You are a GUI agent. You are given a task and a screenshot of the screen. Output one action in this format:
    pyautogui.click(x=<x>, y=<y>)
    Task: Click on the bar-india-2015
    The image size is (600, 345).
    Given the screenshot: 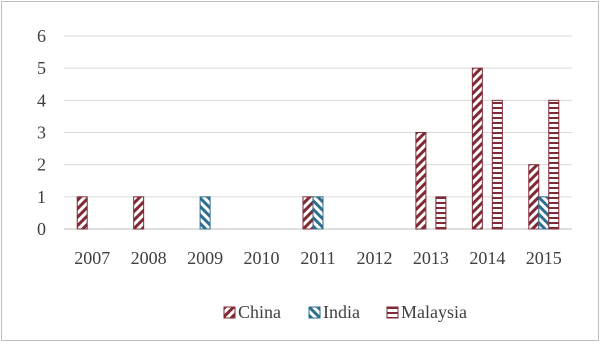 What is the action you would take?
    pyautogui.click(x=544, y=213)
    